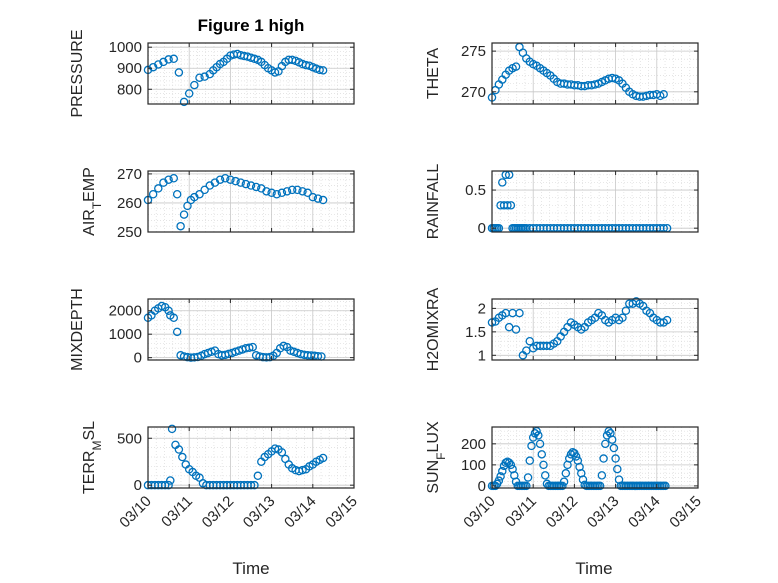 The width and height of the screenshot is (778, 583). What do you see at coordinates (129, 68) in the screenshot?
I see `y-tick-label: 900` at bounding box center [129, 68].